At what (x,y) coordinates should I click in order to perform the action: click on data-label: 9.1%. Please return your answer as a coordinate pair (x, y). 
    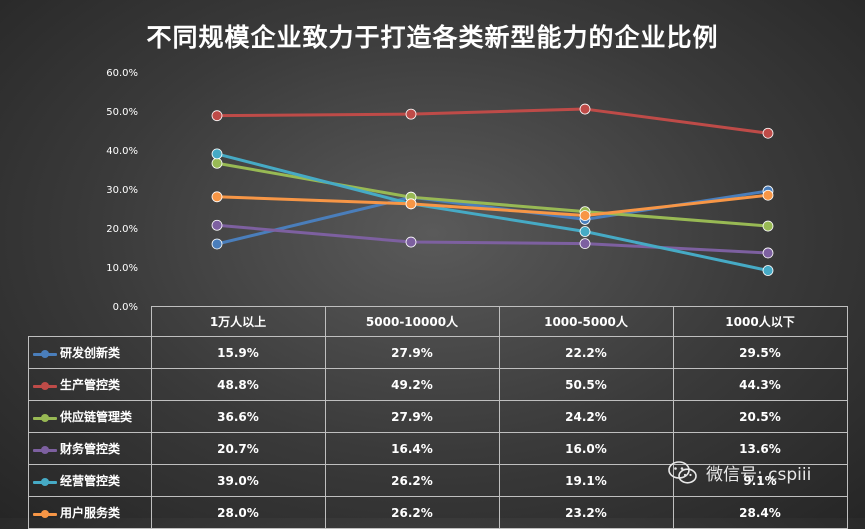
    Looking at the image, I should click on (760, 480).